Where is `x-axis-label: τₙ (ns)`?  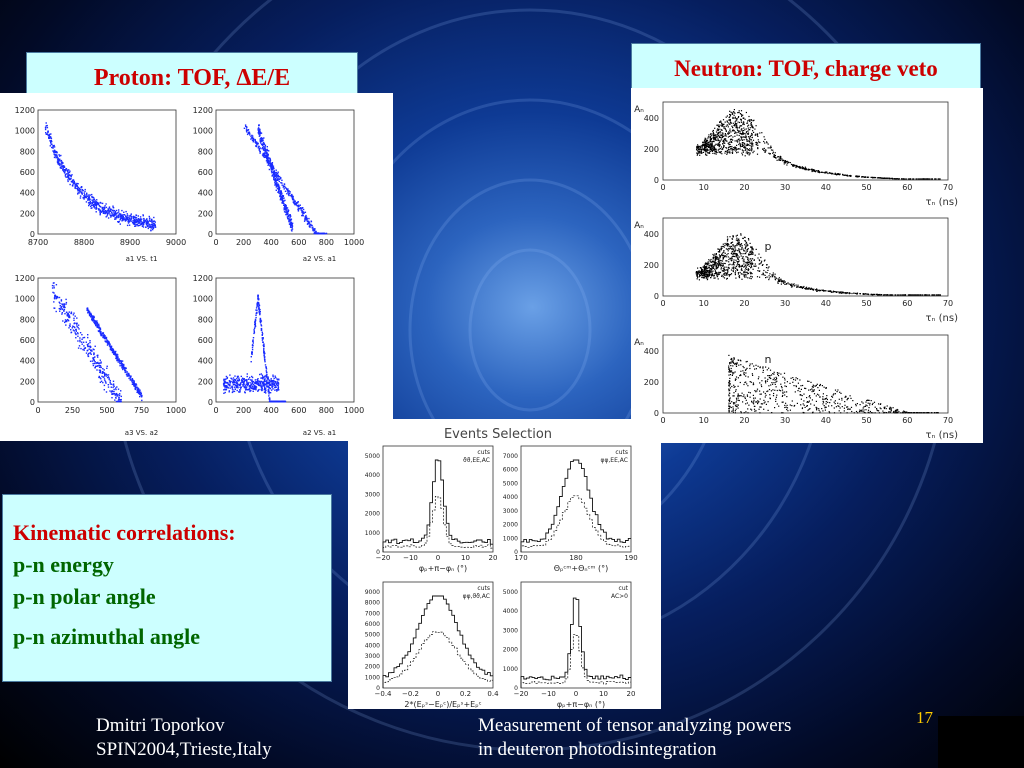
x-axis-label: τₙ (ns) is located at coordinates (941, 318).